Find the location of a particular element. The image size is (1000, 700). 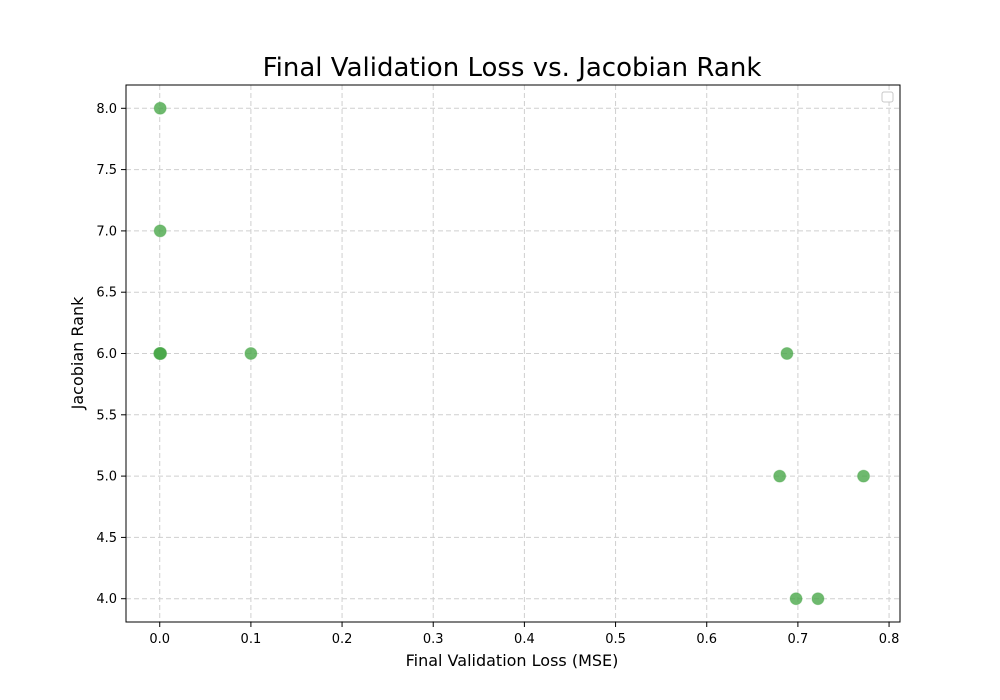

x-tick-label: 0.0 is located at coordinates (159, 639).